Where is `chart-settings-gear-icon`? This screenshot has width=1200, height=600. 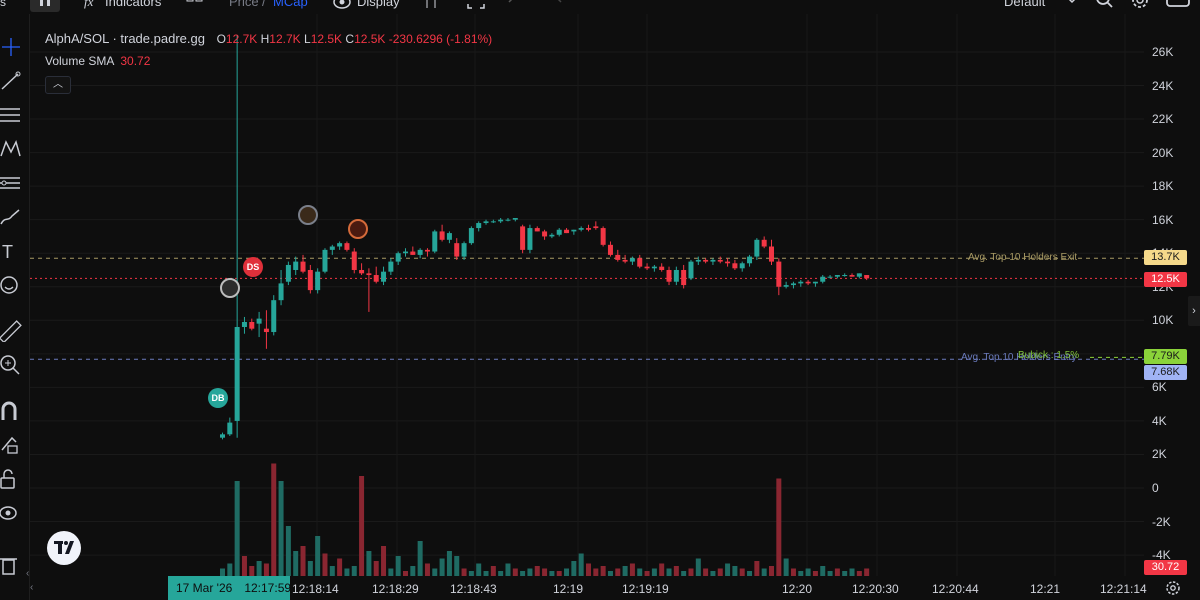 chart-settings-gear-icon is located at coordinates (1173, 588).